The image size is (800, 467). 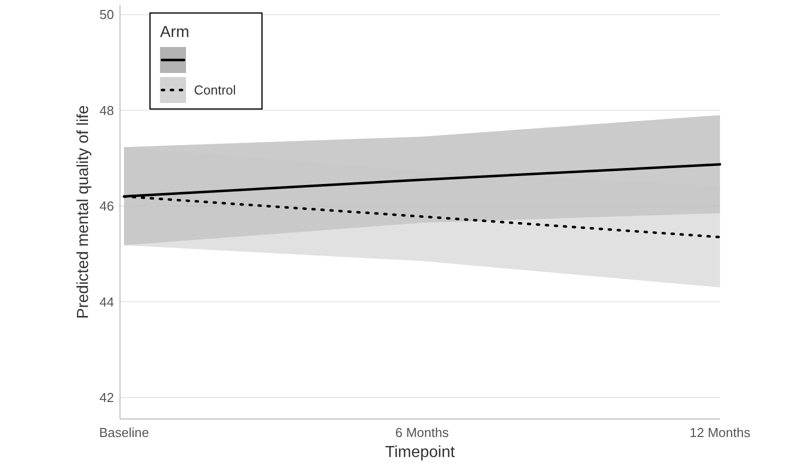 What do you see at coordinates (720, 432) in the screenshot?
I see `x-tick-label: 12 Months` at bounding box center [720, 432].